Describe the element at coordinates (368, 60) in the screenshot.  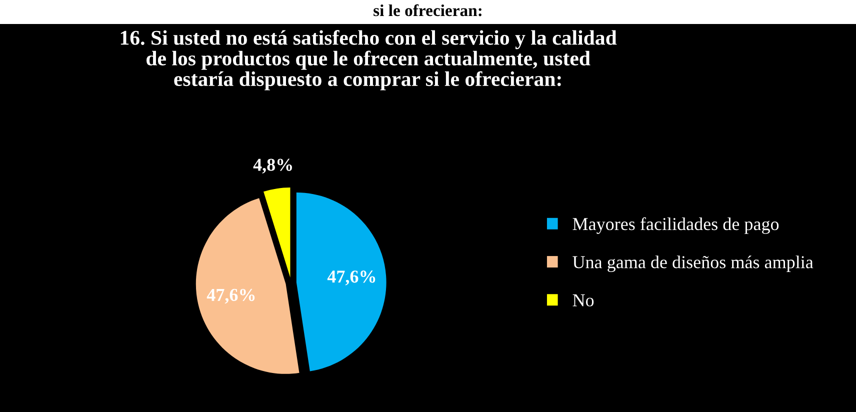
I see `chart-title: 16. Si usted no está satisfecho con el servicio y la calidad de los productos que le ofrecen actualmente, usted estaría dispuesto a comprar si le ofrecieran:` at that location.